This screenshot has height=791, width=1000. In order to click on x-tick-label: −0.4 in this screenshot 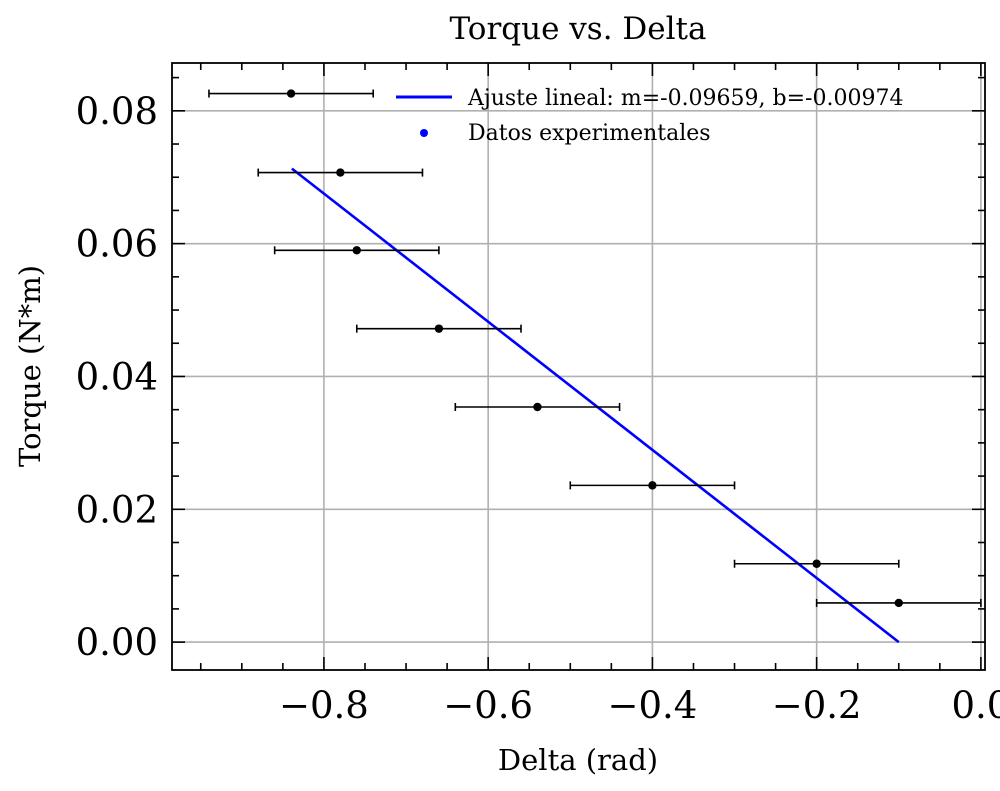, I will do `click(652, 705)`.